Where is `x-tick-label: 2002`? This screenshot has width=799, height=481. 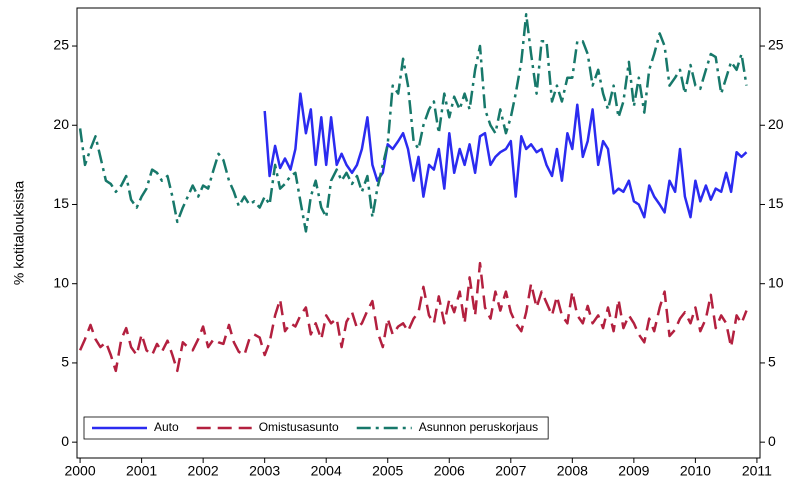
x-tick-label: 2002 is located at coordinates (203, 471).